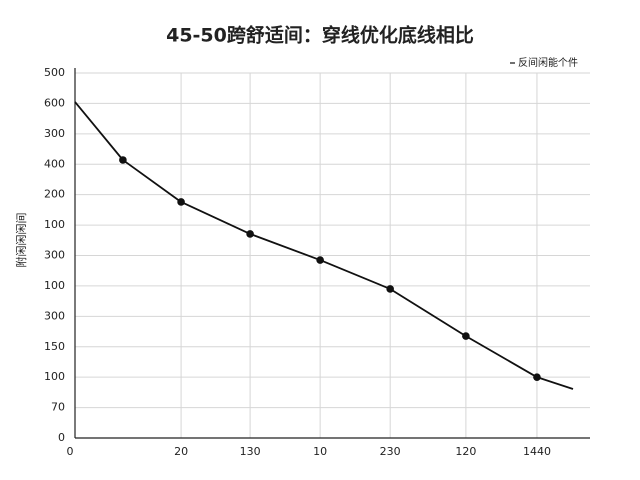  What do you see at coordinates (58, 407) in the screenshot?
I see `y-tick-label: 70` at bounding box center [58, 407].